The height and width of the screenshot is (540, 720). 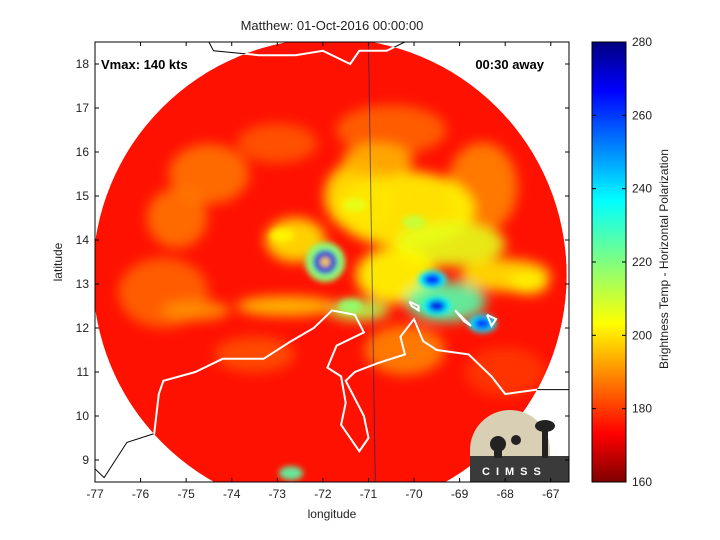 I want to click on x-tick-label: -69, so click(x=460, y=494).